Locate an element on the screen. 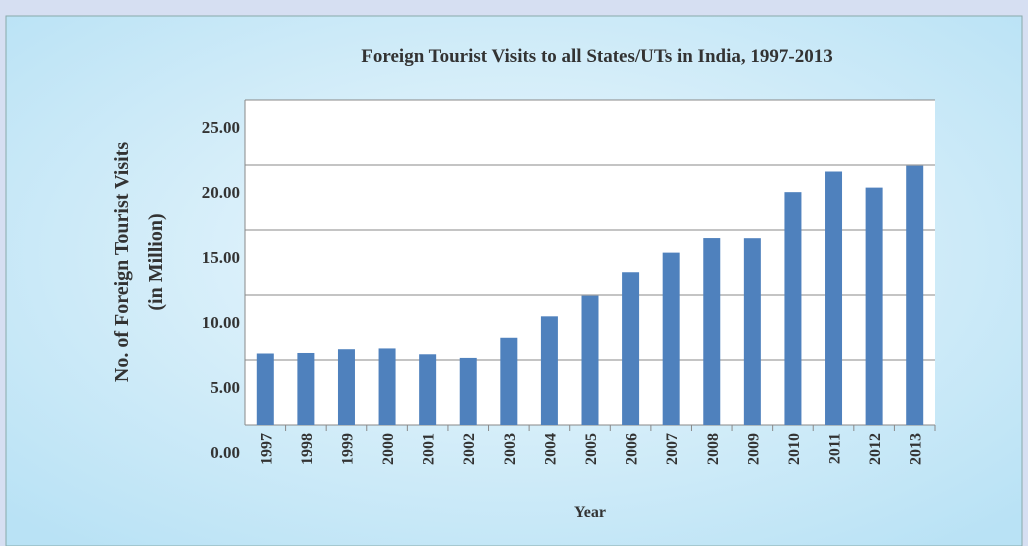 The height and width of the screenshot is (551, 1028). y-tick-label: 20.00 is located at coordinates (221, 192).